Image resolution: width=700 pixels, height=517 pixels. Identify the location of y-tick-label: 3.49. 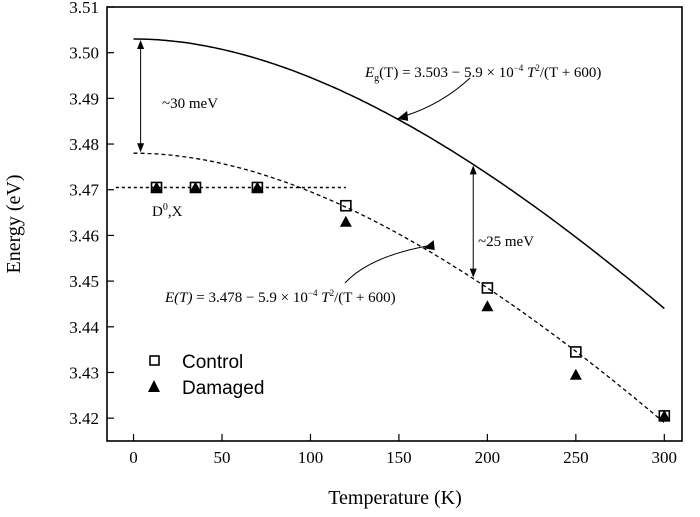
(84, 98).